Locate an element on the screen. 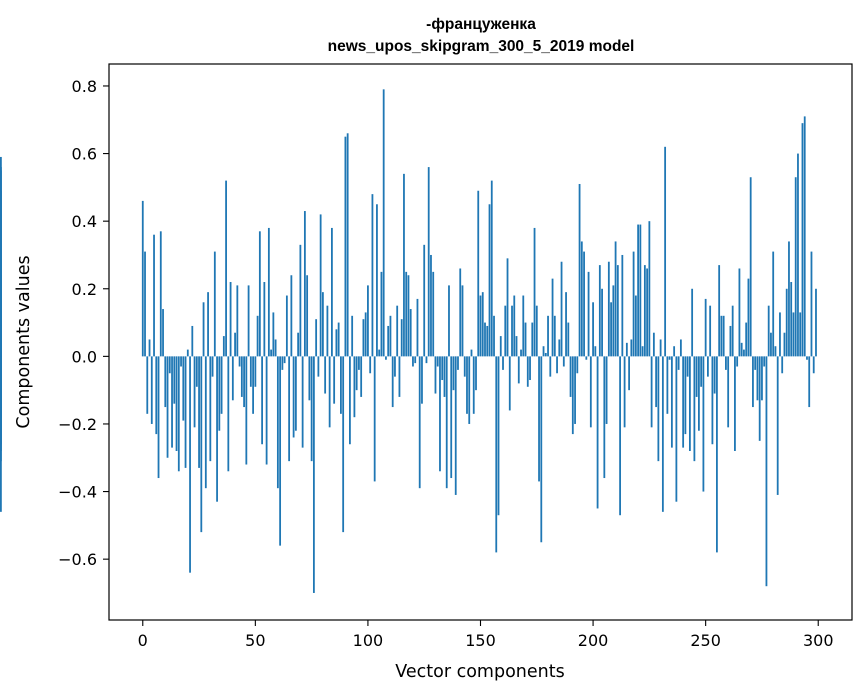 The image size is (867, 696). y-tick-label: −0.4 is located at coordinates (77, 492).